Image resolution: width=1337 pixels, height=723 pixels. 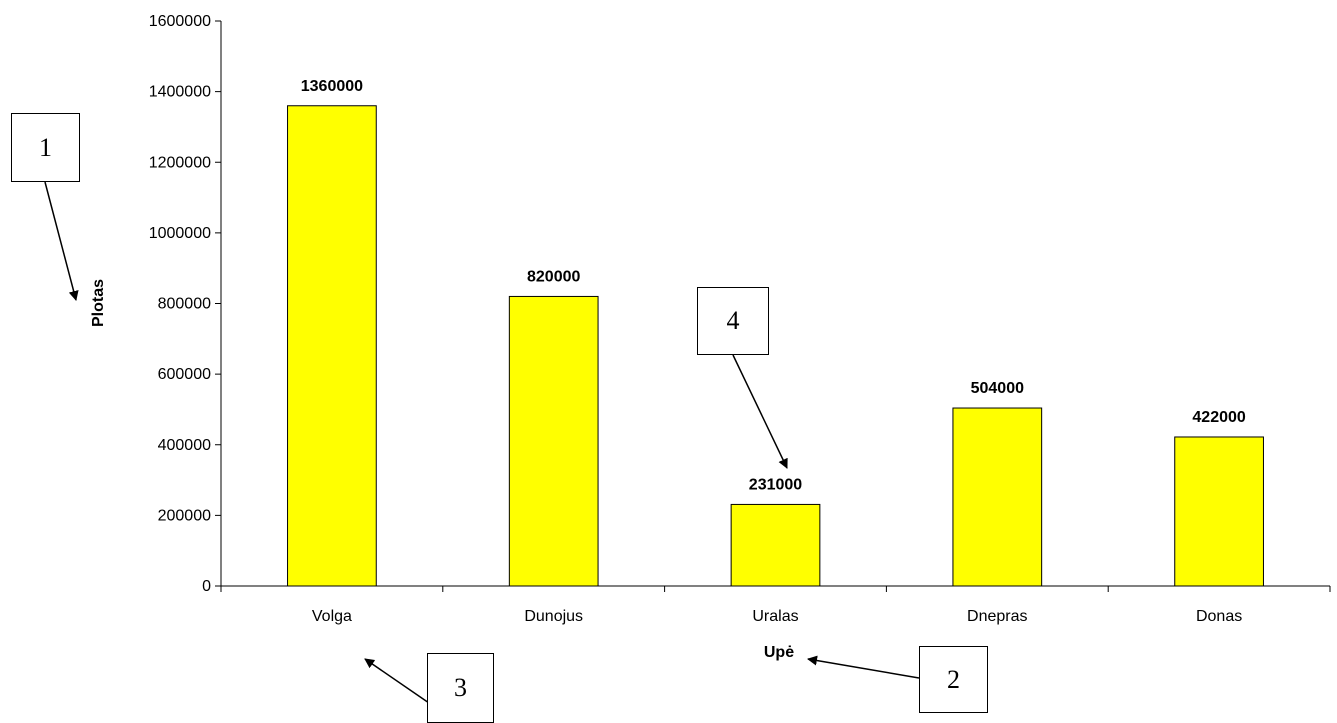 I want to click on callout-4: 4, so click(x=733, y=321).